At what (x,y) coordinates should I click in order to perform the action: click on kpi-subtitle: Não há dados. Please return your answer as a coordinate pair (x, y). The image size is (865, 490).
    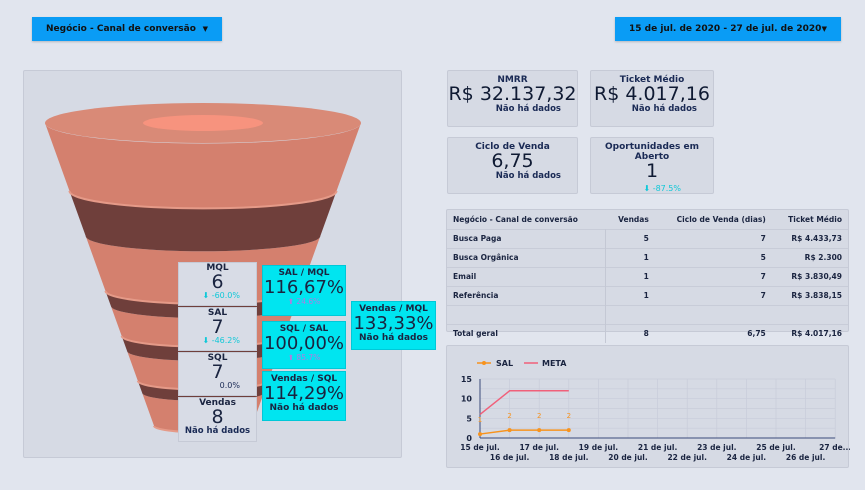
    Looking at the image, I should click on (528, 176).